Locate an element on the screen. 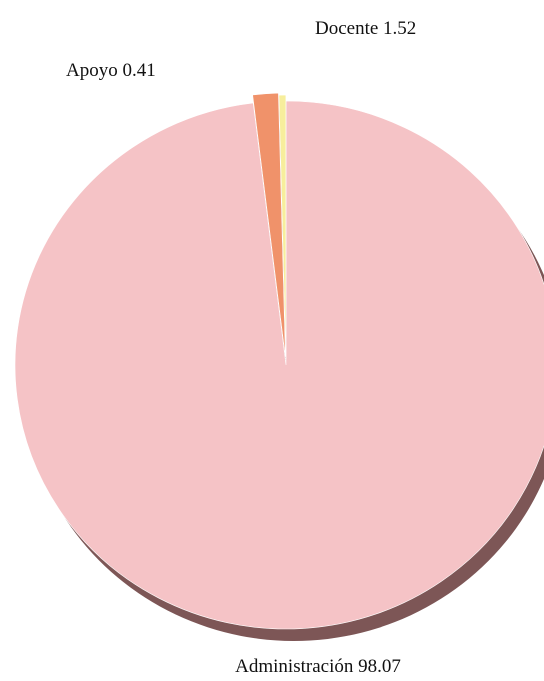 This screenshot has height=681, width=544. slice-docente is located at coordinates (269, 225).